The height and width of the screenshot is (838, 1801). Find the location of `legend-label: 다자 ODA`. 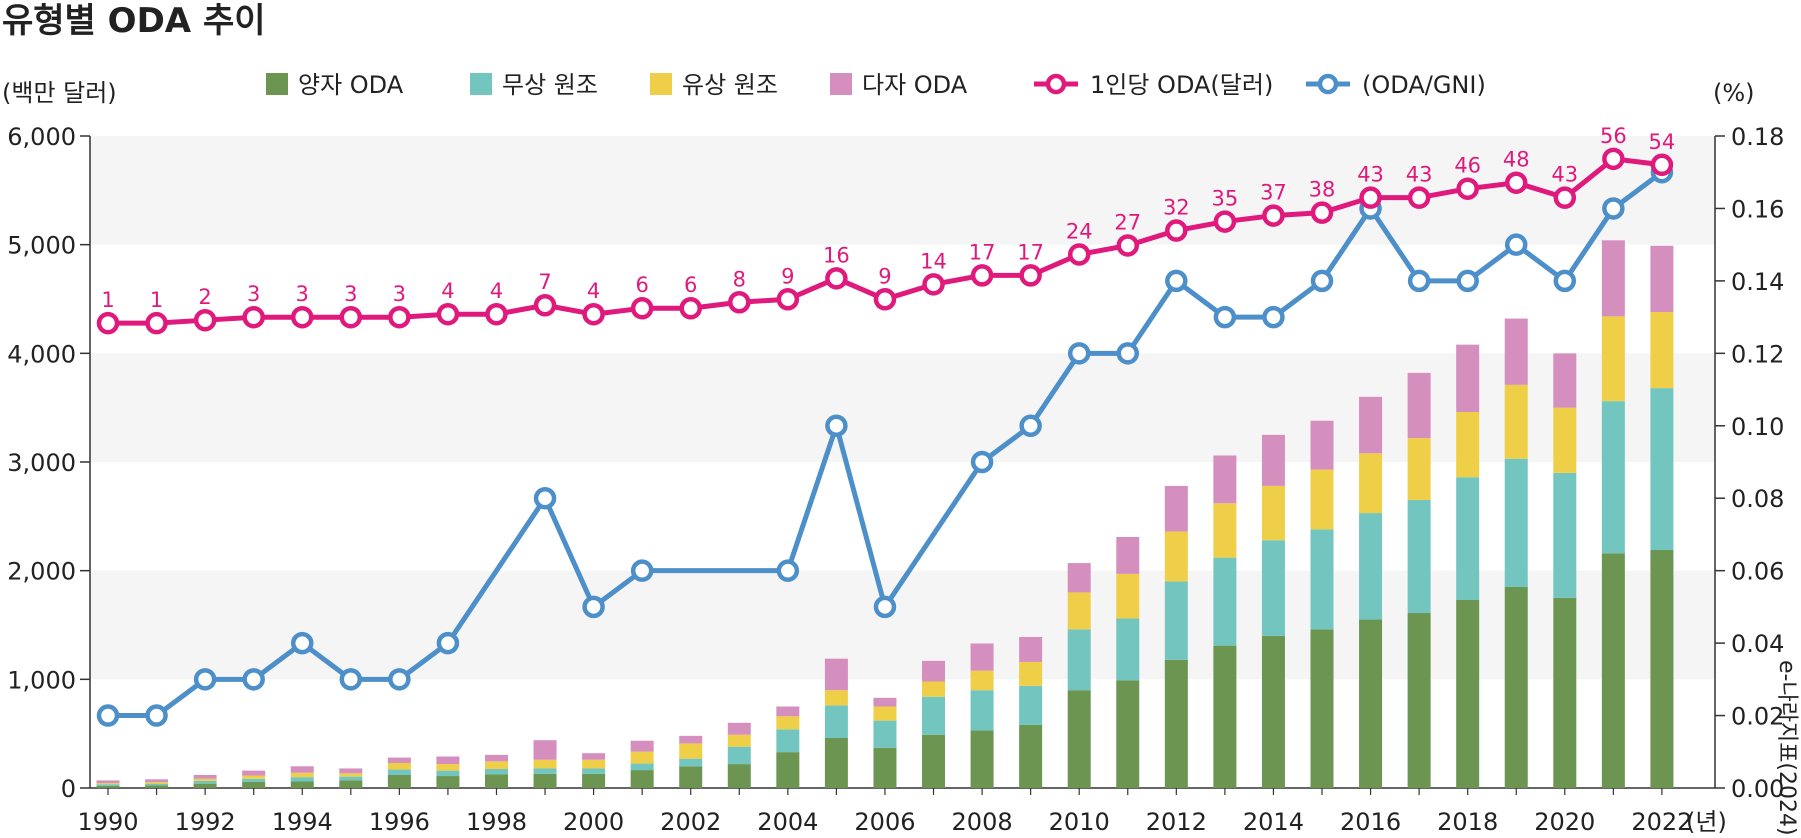

legend-label: 다자 ODA is located at coordinates (915, 85).